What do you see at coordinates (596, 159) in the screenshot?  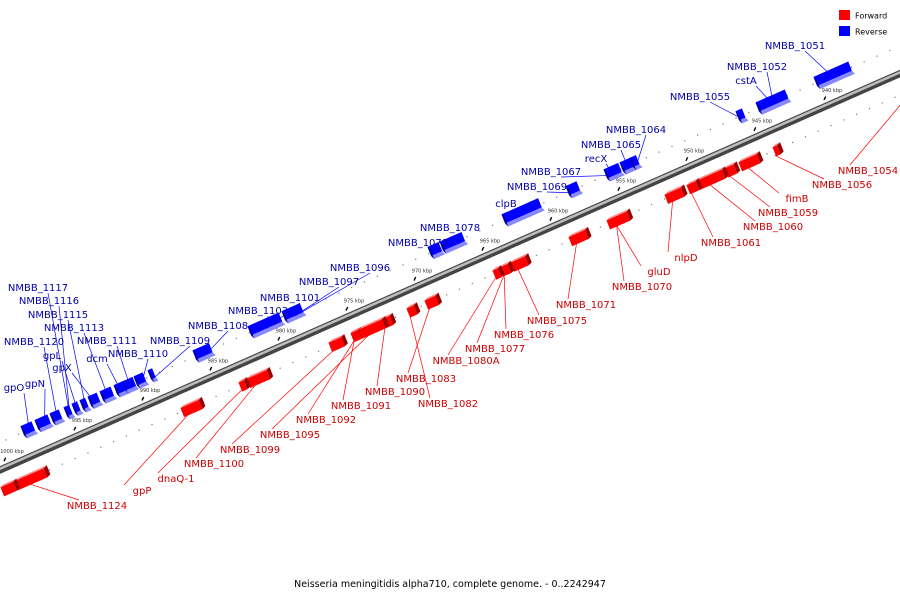 I see `reverse-gene-label: recX` at bounding box center [596, 159].